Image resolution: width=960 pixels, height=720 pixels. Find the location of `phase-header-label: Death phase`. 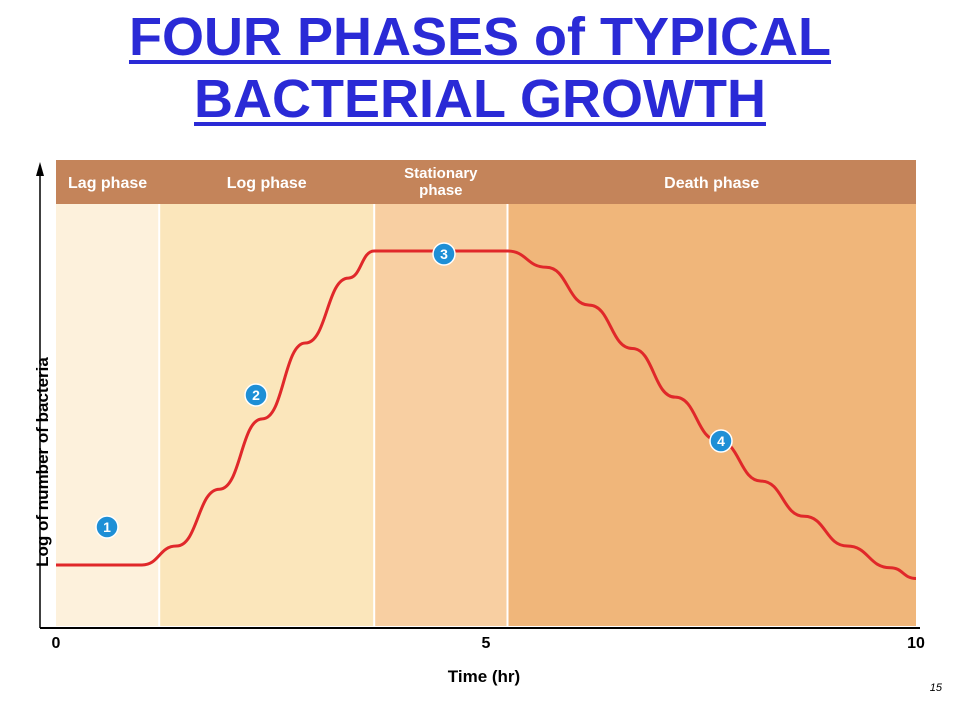

phase-header-label: Death phase is located at coordinates (711, 183).